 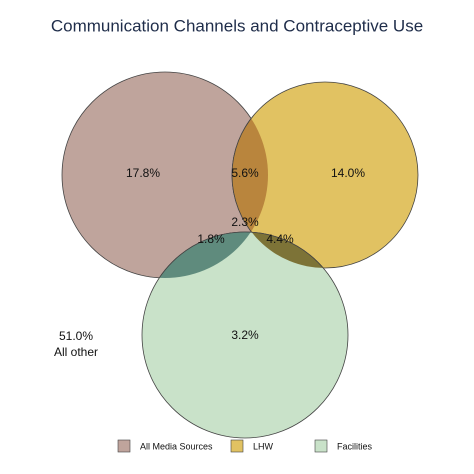 I want to click on region-label: 3.2%, so click(x=245, y=335).